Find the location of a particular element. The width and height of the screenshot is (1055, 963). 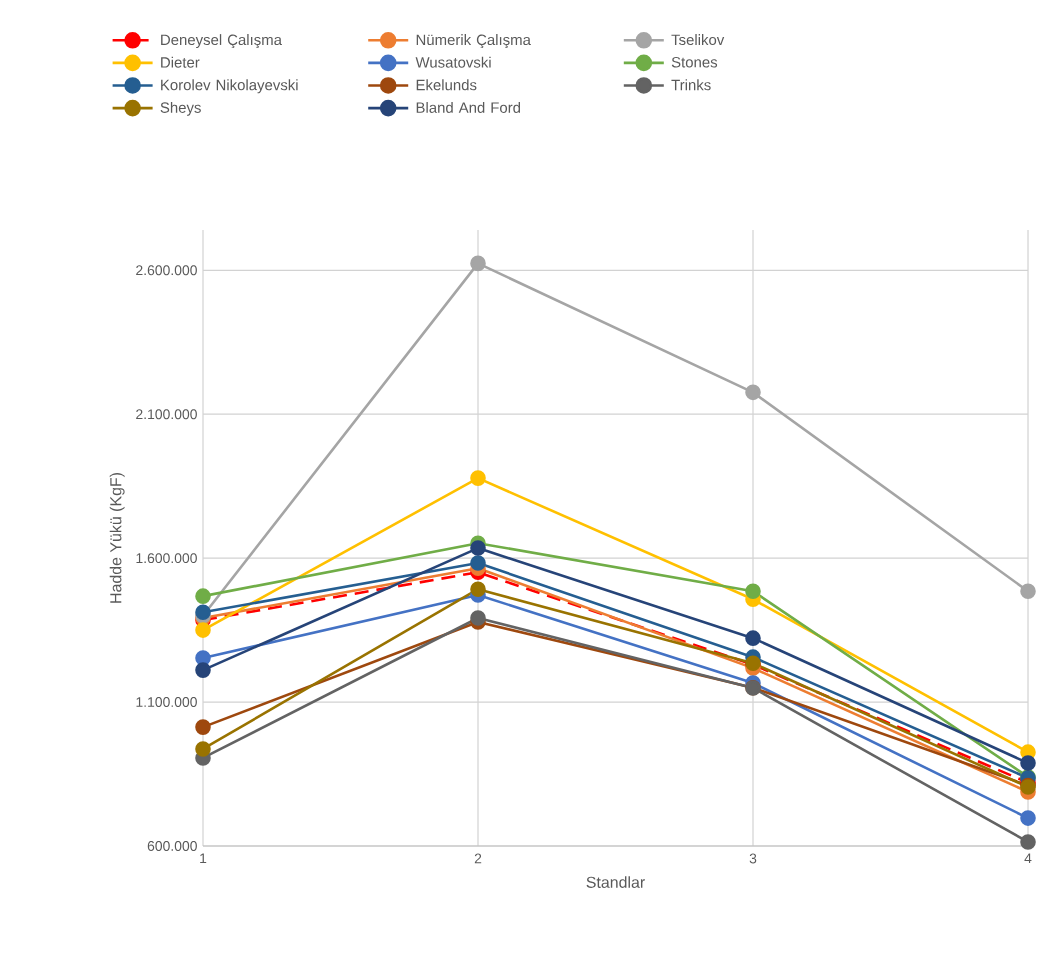

legend-label: Nümerik Çalışma is located at coordinates (473, 41).